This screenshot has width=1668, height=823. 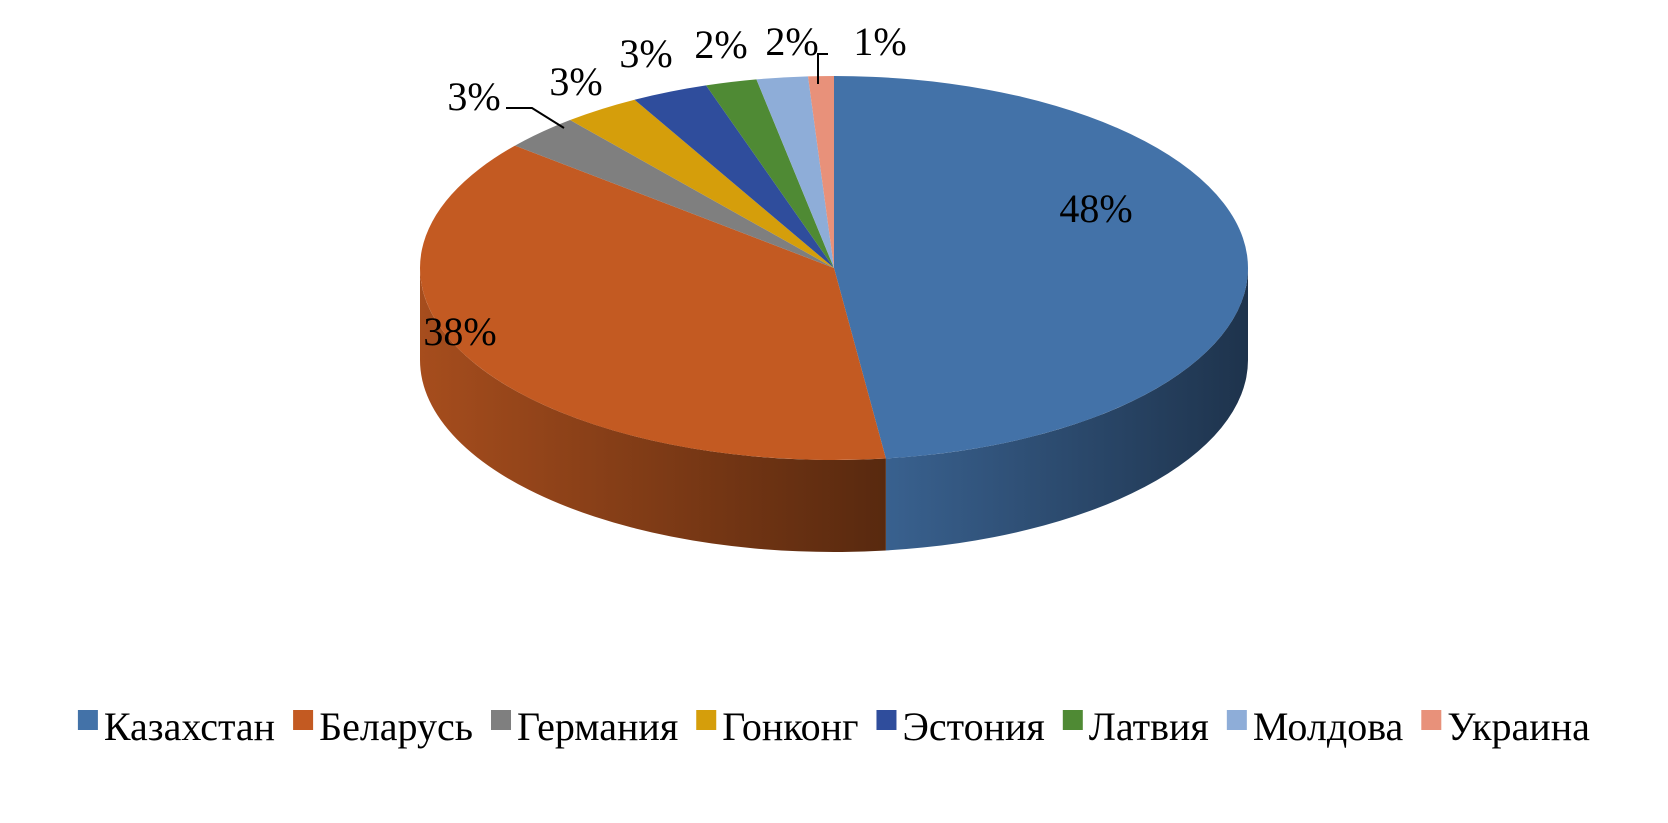 I want to click on legend-item-2: Беларусь, so click(x=383, y=726).